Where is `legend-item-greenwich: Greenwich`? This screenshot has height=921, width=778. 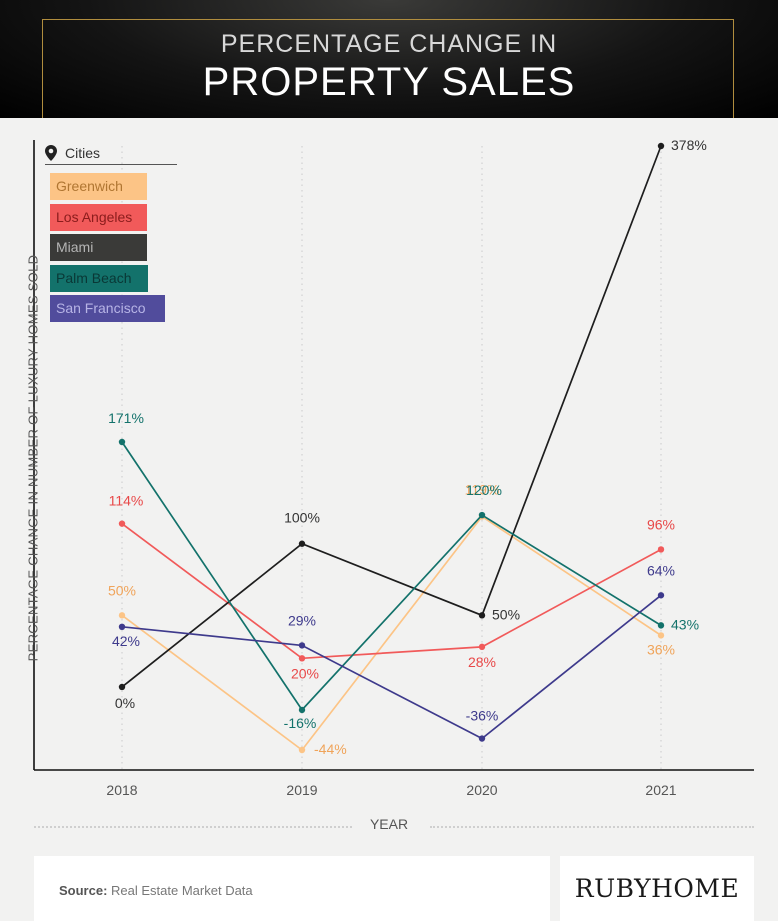
legend-item-greenwich: Greenwich is located at coordinates (98, 186).